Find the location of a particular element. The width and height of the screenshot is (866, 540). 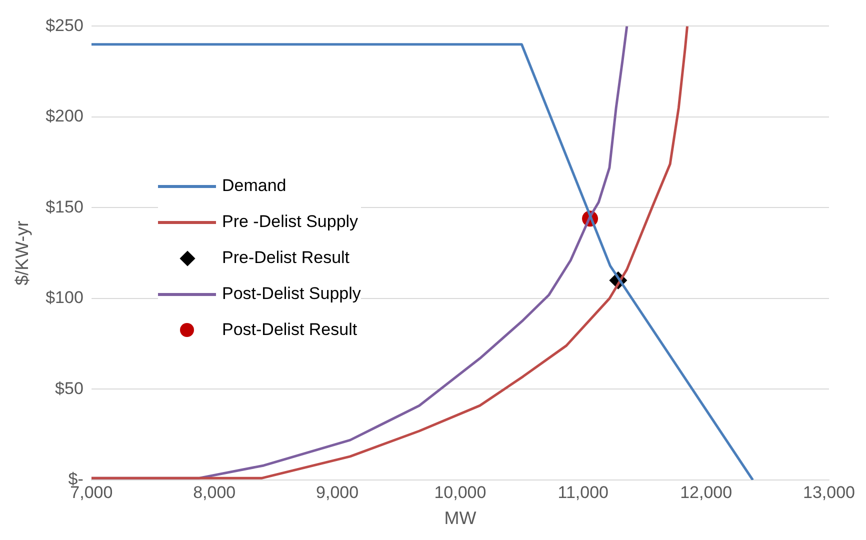

y-tick-label: $200 is located at coordinates (65, 116).